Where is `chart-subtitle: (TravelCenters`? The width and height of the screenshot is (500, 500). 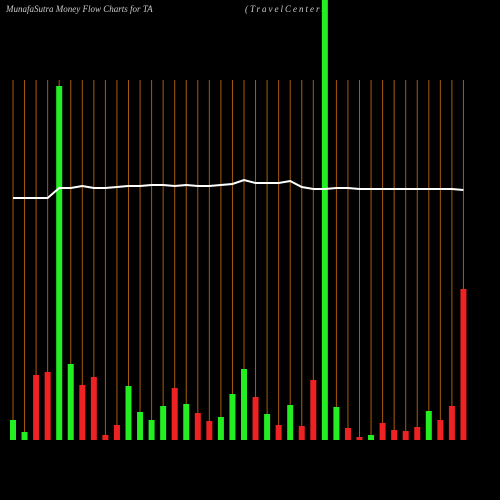
chart-subtitle: (TravelCenters is located at coordinates (286, 9).